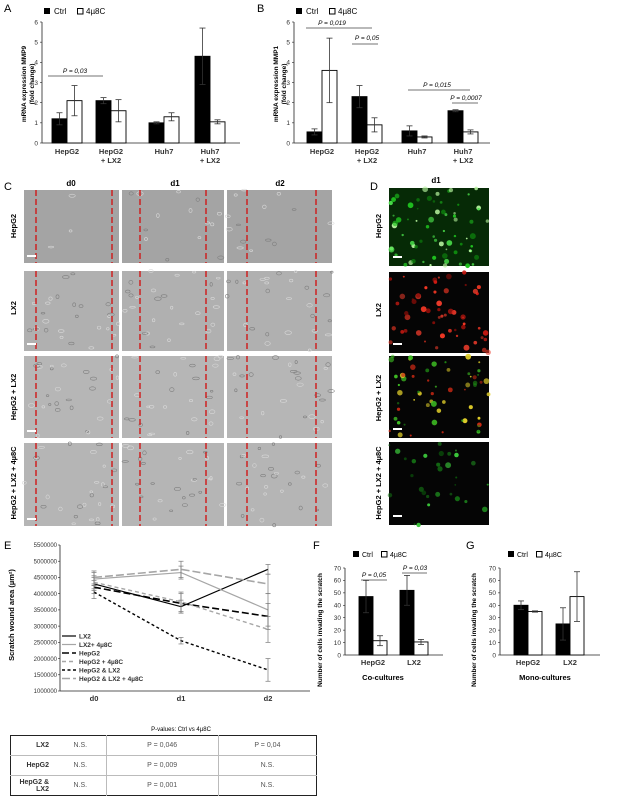 The width and height of the screenshot is (617, 797). Describe the element at coordinates (181, 698) in the screenshot. I see `x-tick-label: d1` at that location.